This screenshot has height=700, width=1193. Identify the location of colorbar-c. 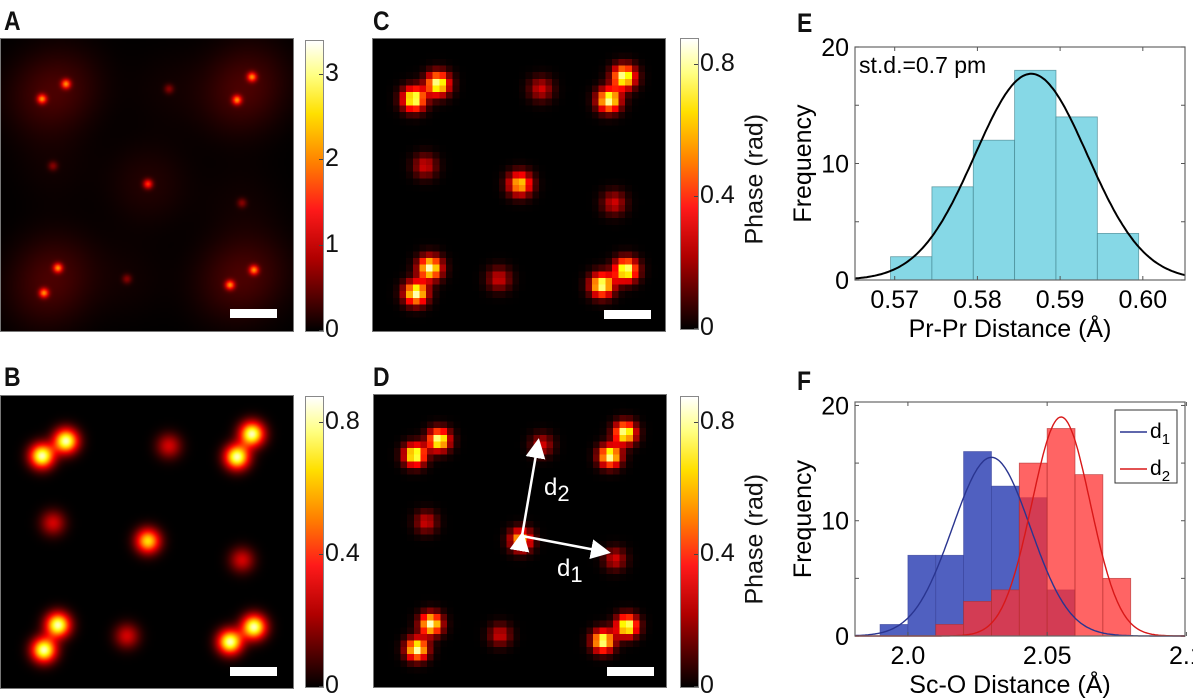
(689, 184).